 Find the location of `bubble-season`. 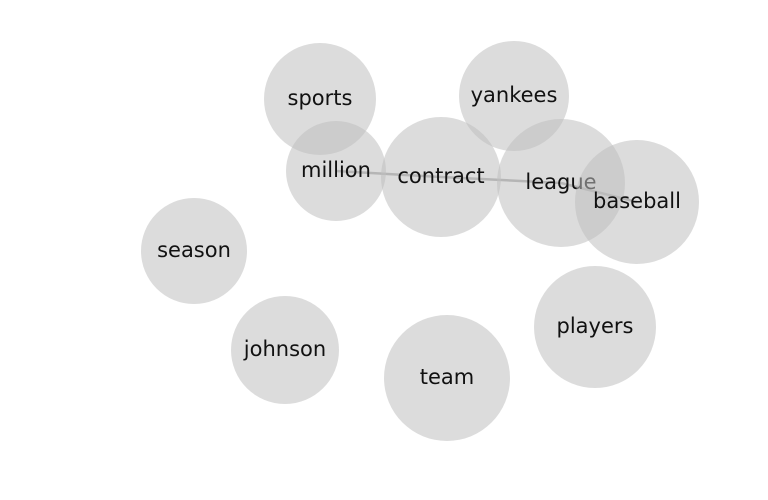

bubble-season is located at coordinates (194, 251).